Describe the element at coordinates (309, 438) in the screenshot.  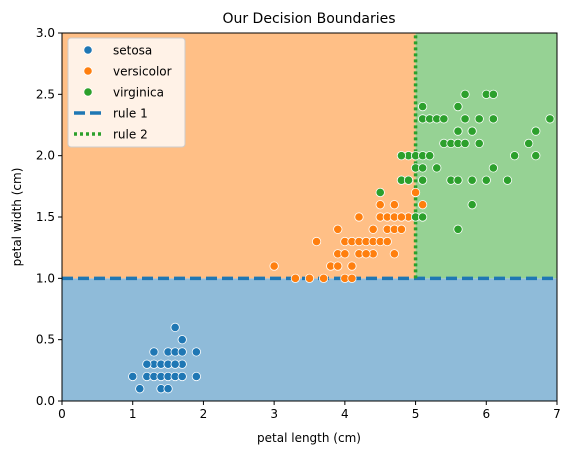
I see `x-axis-label: petal length (cm)` at that location.